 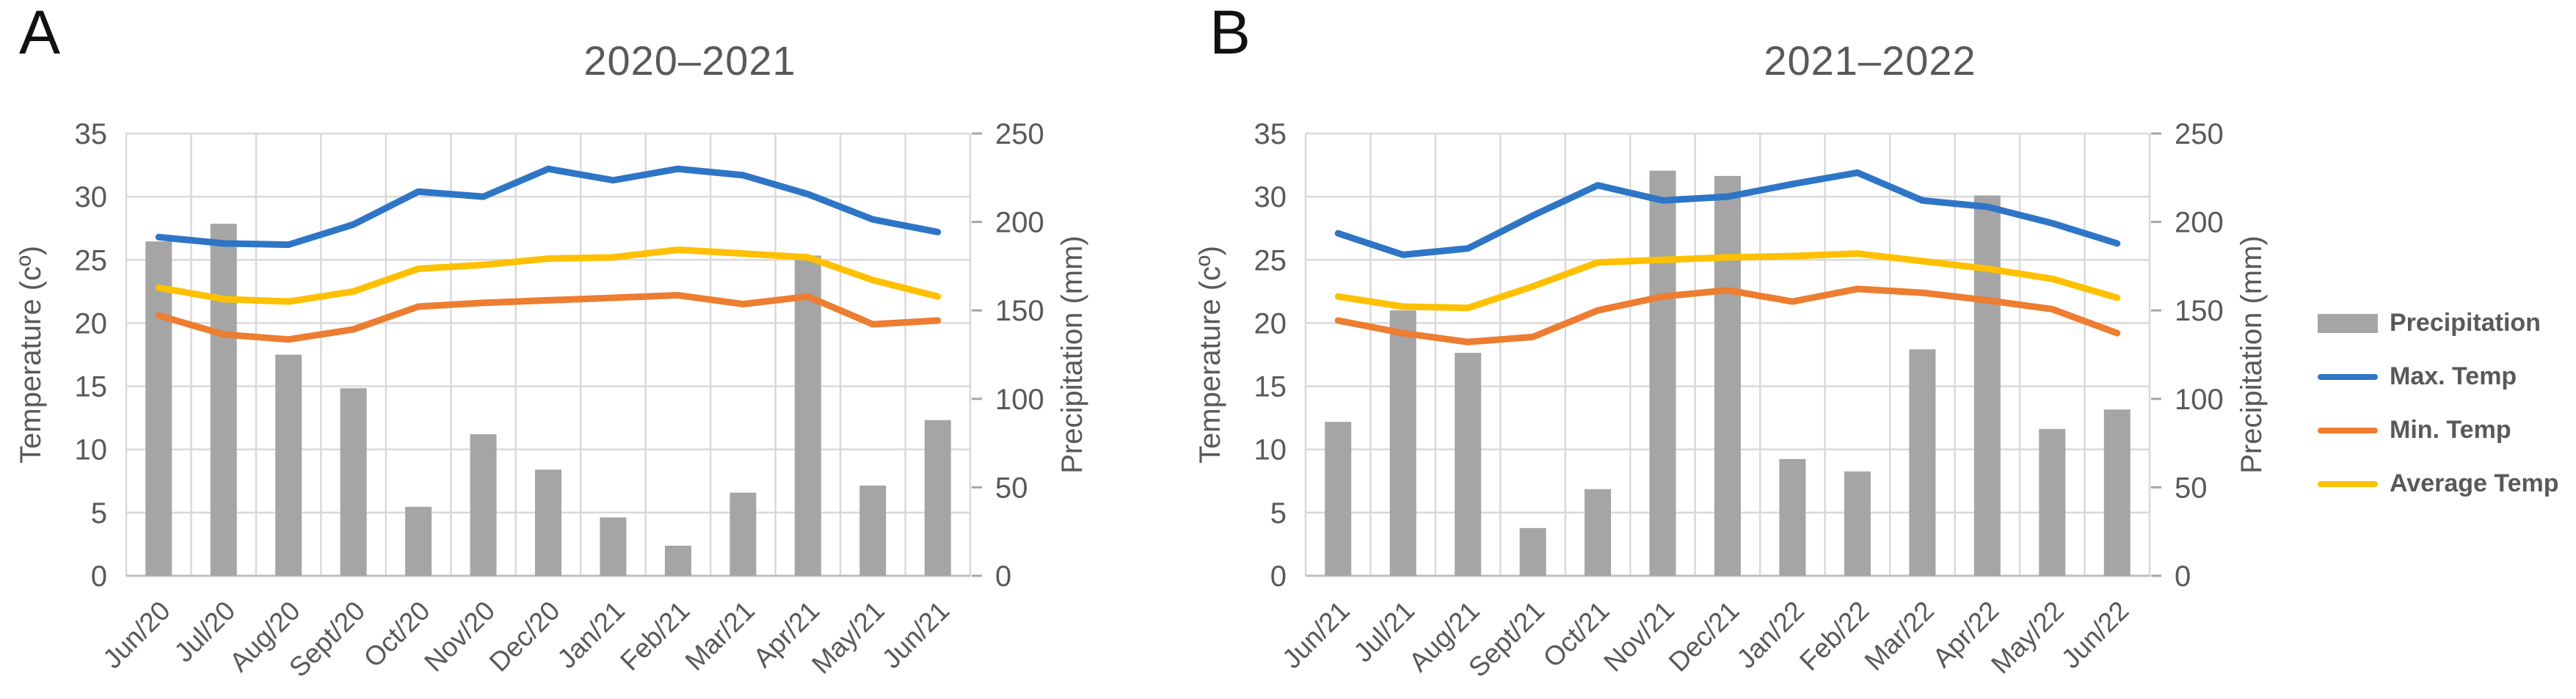 What do you see at coordinates (1870, 61) in the screenshot?
I see `chart-title-2021-2022: 2021–2022` at bounding box center [1870, 61].